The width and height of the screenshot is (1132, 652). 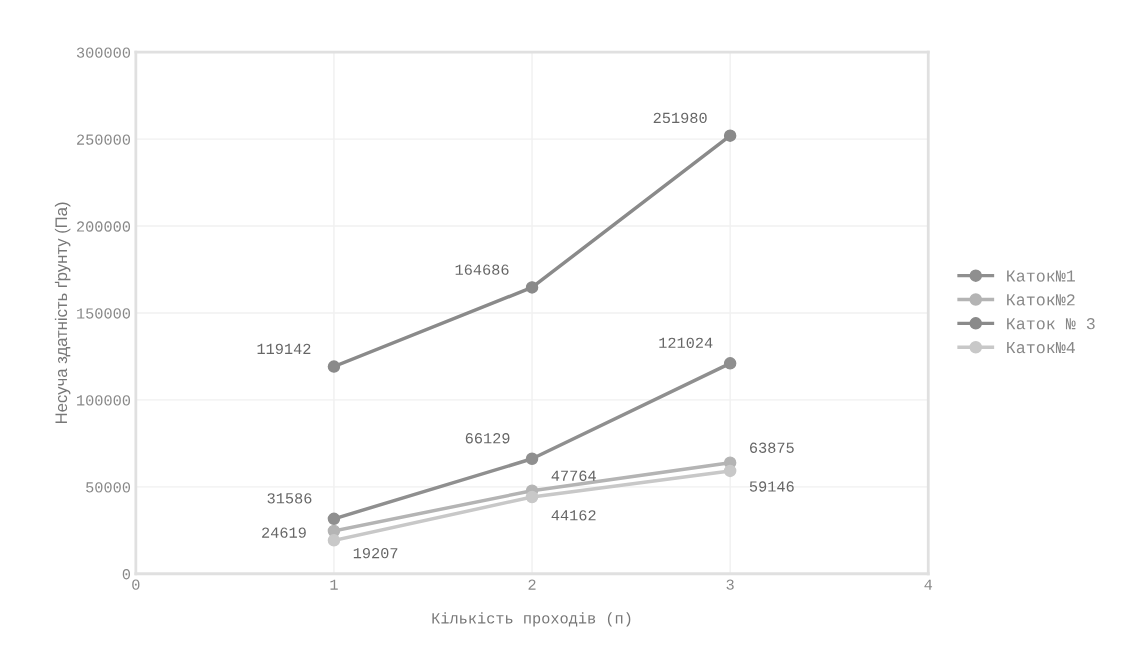 I want to click on y-tick-label: 200000, so click(x=104, y=226).